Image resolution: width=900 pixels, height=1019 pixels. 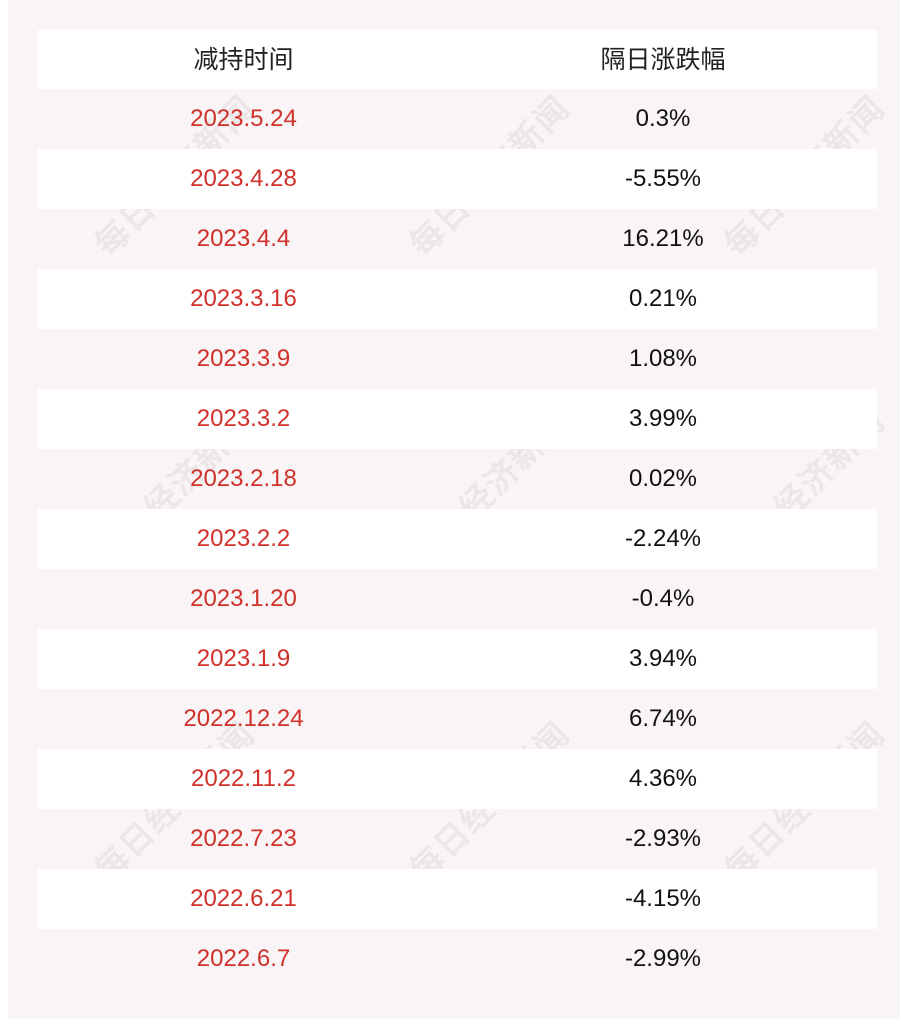 I want to click on next-day-change-cell: 0.3%, so click(x=663, y=118).